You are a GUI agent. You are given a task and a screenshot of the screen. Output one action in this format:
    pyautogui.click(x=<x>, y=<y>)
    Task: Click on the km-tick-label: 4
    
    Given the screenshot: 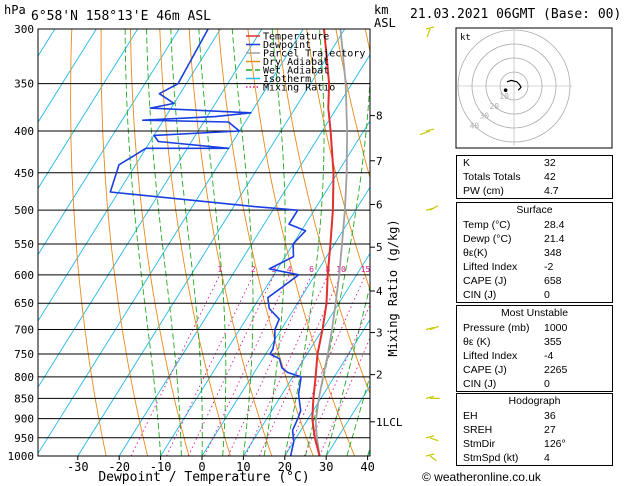 What is the action you would take?
    pyautogui.click(x=379, y=291)
    